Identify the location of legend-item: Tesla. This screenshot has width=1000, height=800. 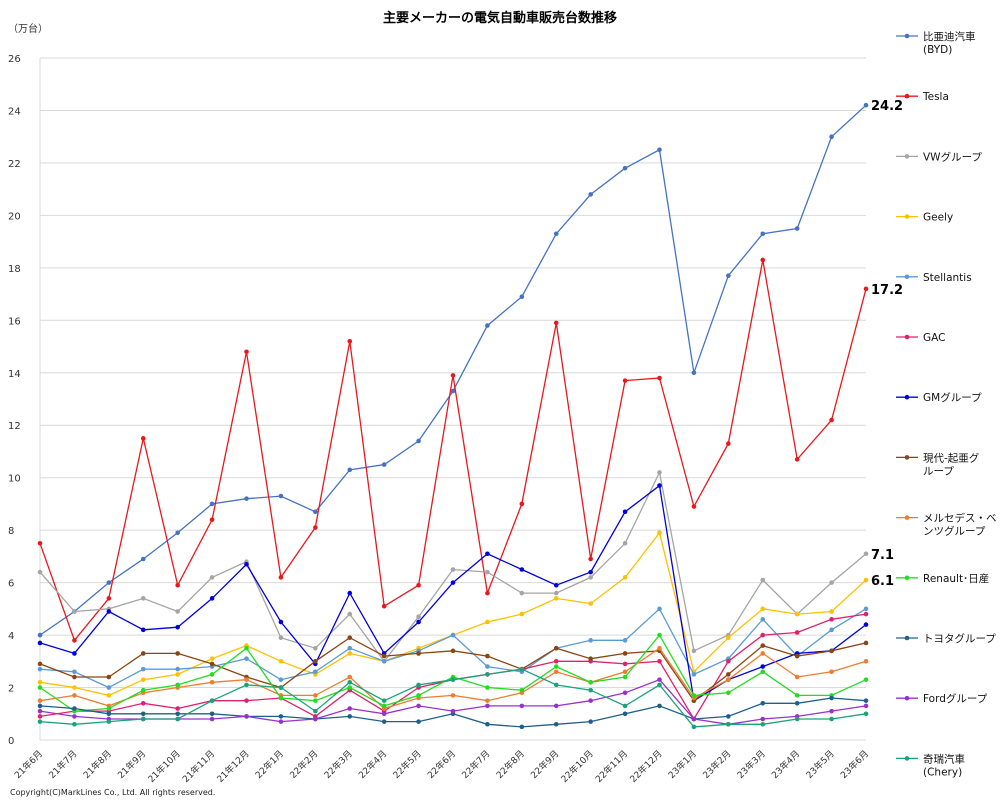
(922, 97).